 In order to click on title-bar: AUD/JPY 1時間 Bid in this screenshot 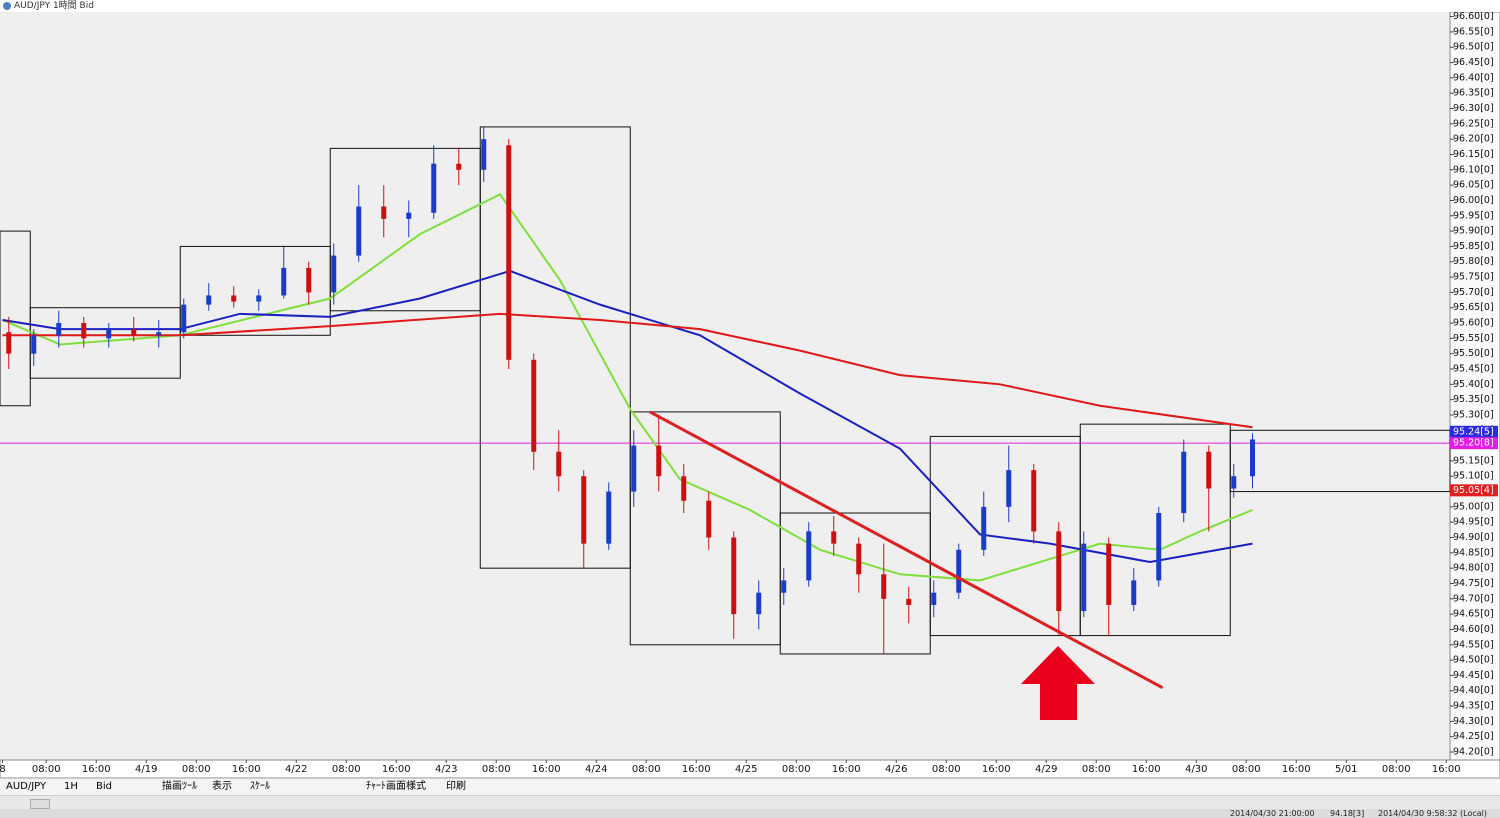, I will do `click(750, 6)`.